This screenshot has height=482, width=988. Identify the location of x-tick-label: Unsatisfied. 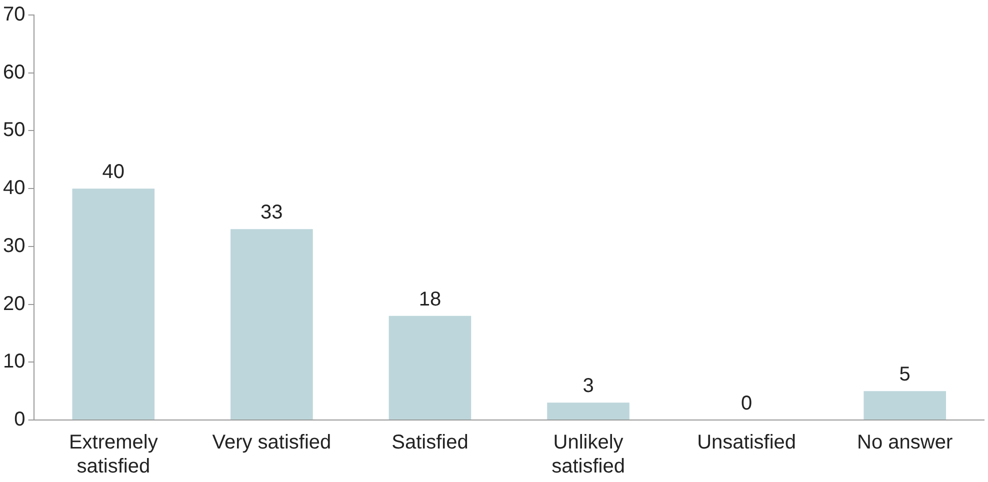
(746, 443).